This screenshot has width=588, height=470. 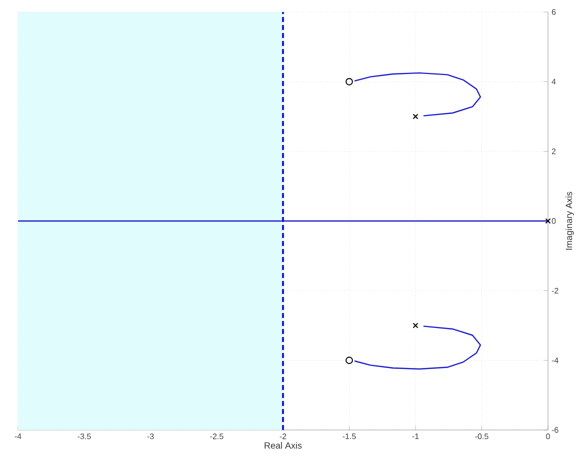 I want to click on y-tick-label: -2, so click(x=555, y=291).